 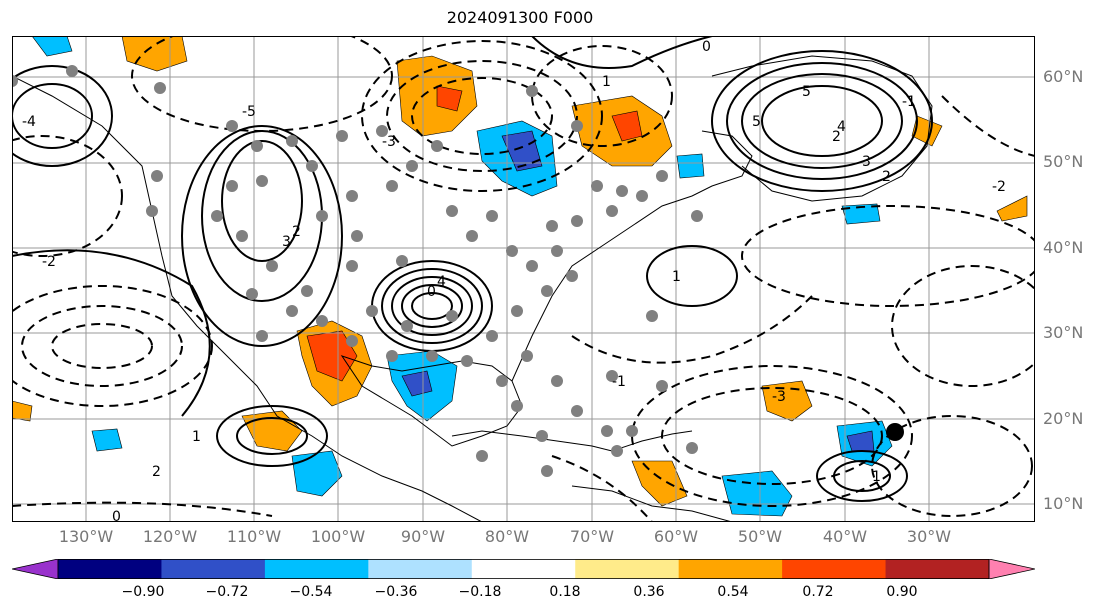 I want to click on lat-label: 10°N, so click(x=1063, y=503).